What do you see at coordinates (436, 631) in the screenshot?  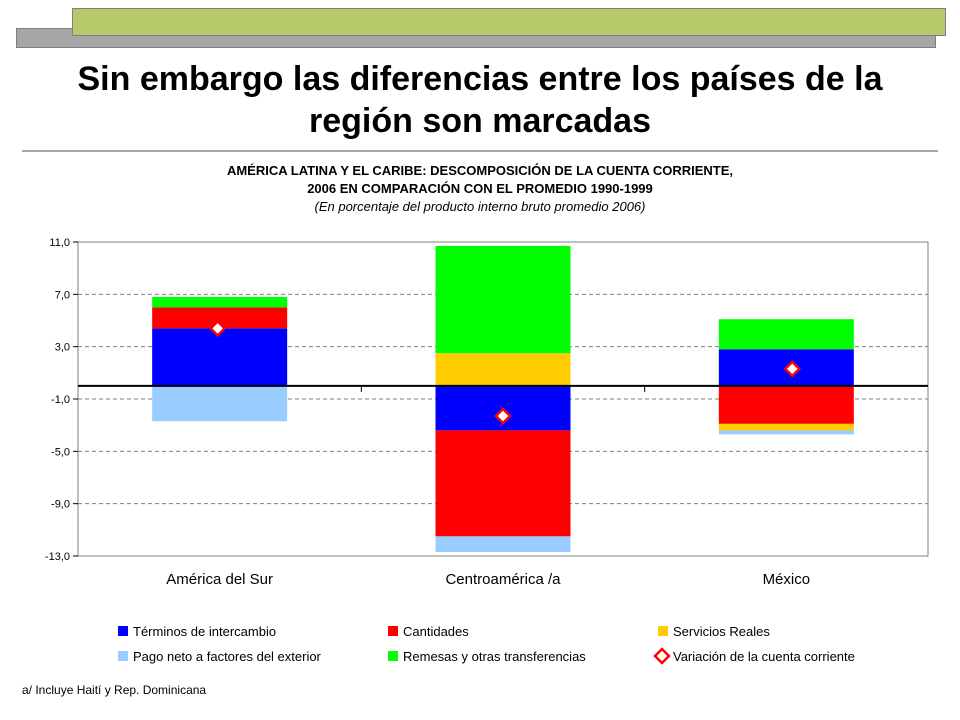 I see `legend-label: Cantidades` at bounding box center [436, 631].